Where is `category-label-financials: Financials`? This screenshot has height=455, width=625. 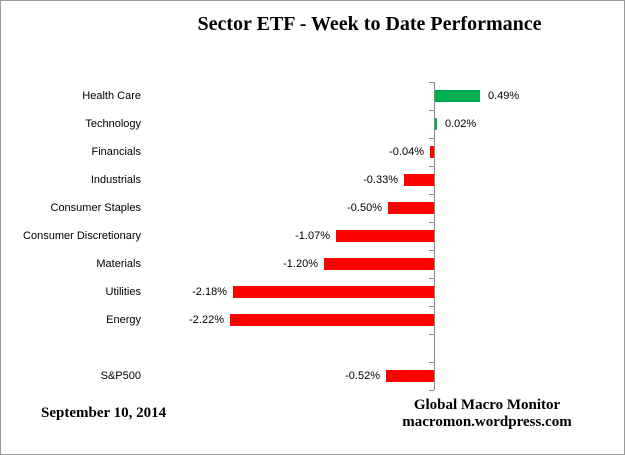
category-label-financials: Financials is located at coordinates (116, 152).